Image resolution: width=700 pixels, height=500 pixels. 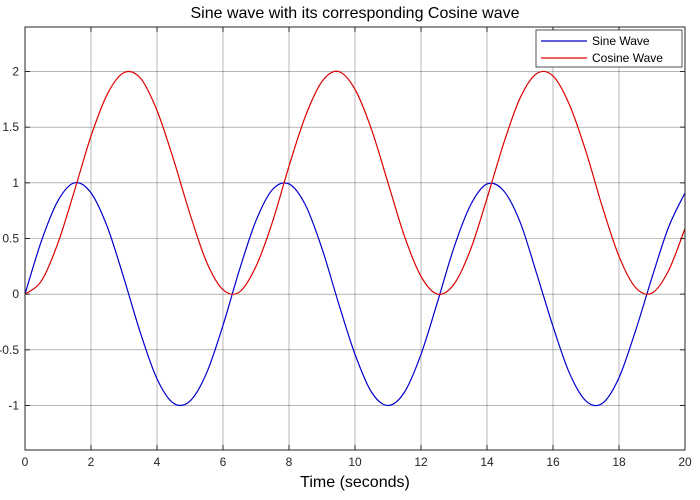 I want to click on x-tick-label: 10, so click(x=355, y=462).